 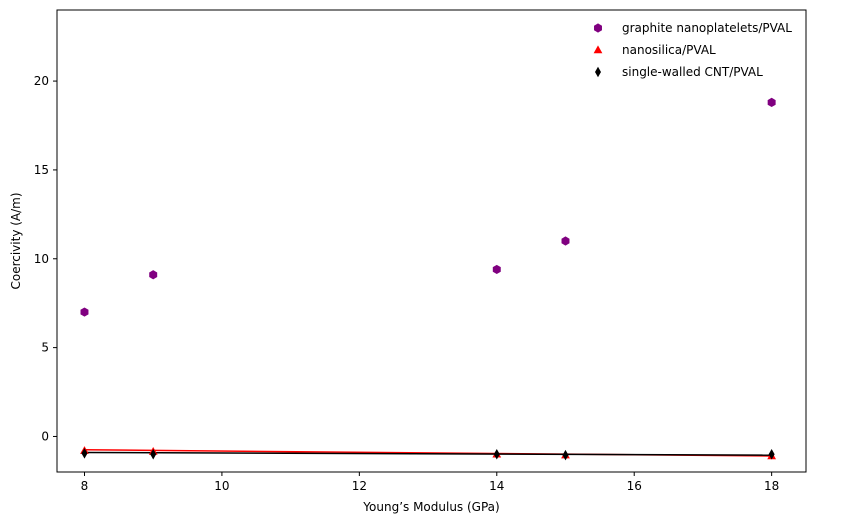 What do you see at coordinates (45, 436) in the screenshot?
I see `y-tick-label: 0` at bounding box center [45, 436].